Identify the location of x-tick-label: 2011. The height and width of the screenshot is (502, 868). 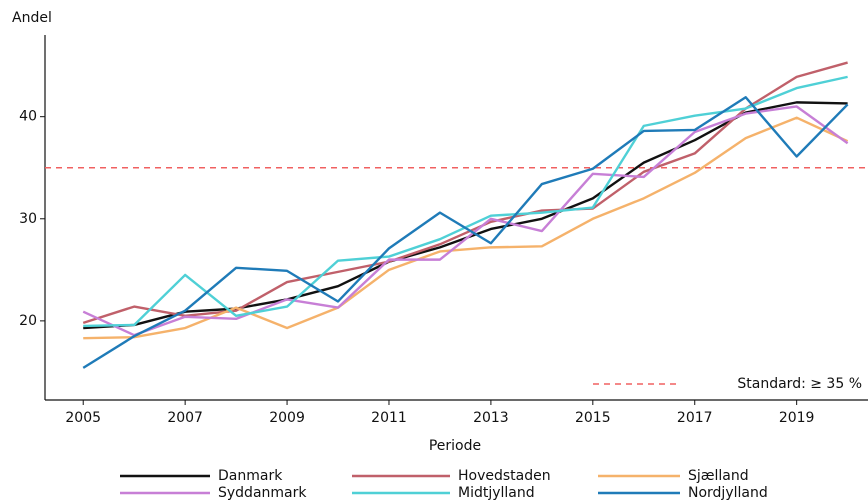
(389, 418).